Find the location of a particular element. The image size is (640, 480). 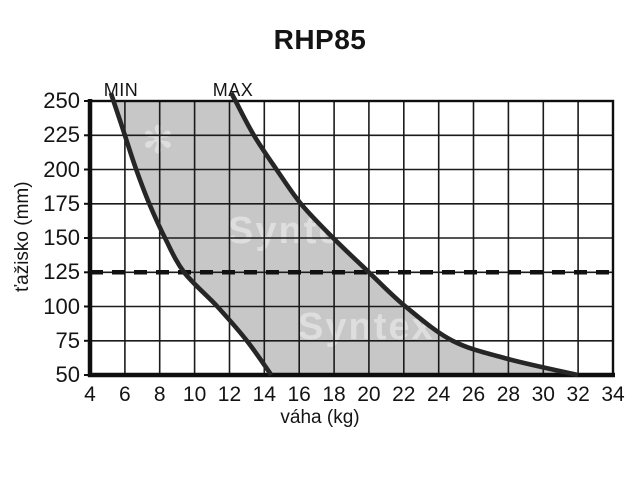

x-tick-label: 34 is located at coordinates (613, 394).